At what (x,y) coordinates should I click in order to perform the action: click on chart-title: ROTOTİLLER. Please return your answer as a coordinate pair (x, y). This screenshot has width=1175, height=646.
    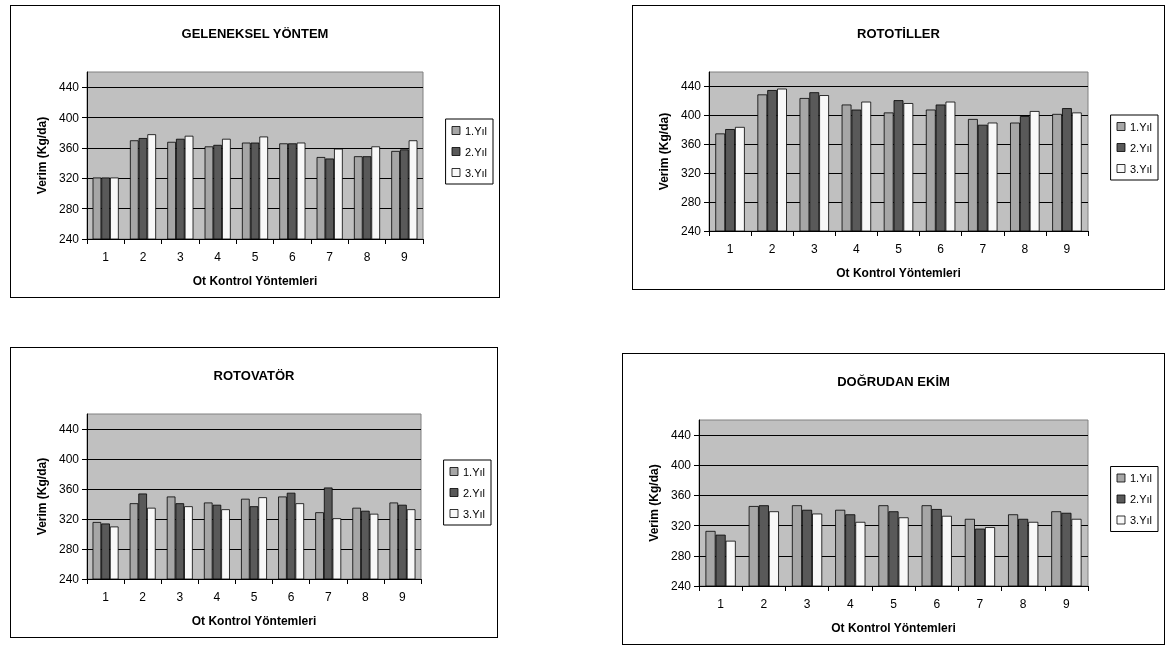
    Looking at the image, I should click on (899, 33).